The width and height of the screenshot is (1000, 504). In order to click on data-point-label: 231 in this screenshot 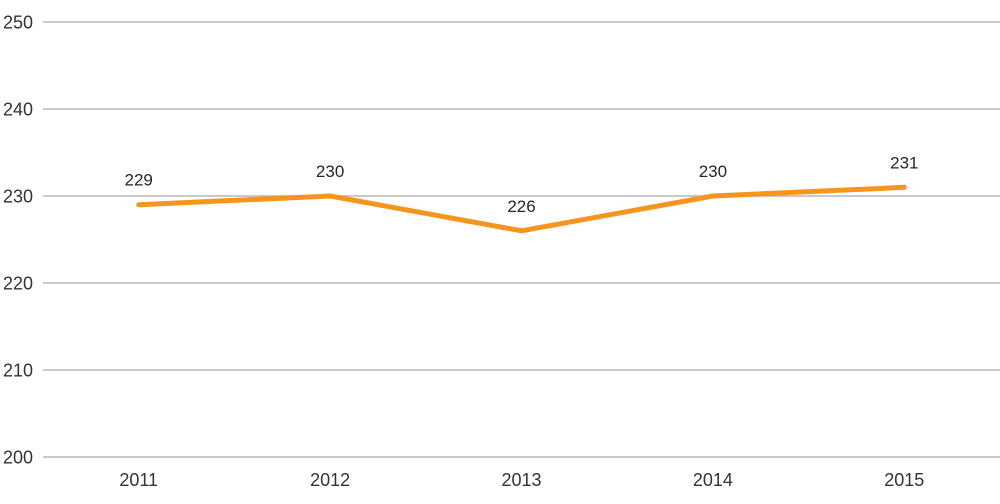, I will do `click(904, 162)`.